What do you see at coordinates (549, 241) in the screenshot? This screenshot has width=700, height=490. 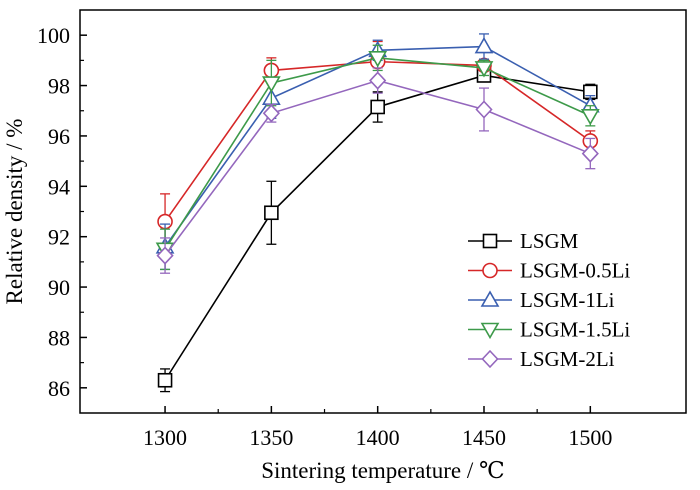 I see `legend-label: LSGM` at bounding box center [549, 241].